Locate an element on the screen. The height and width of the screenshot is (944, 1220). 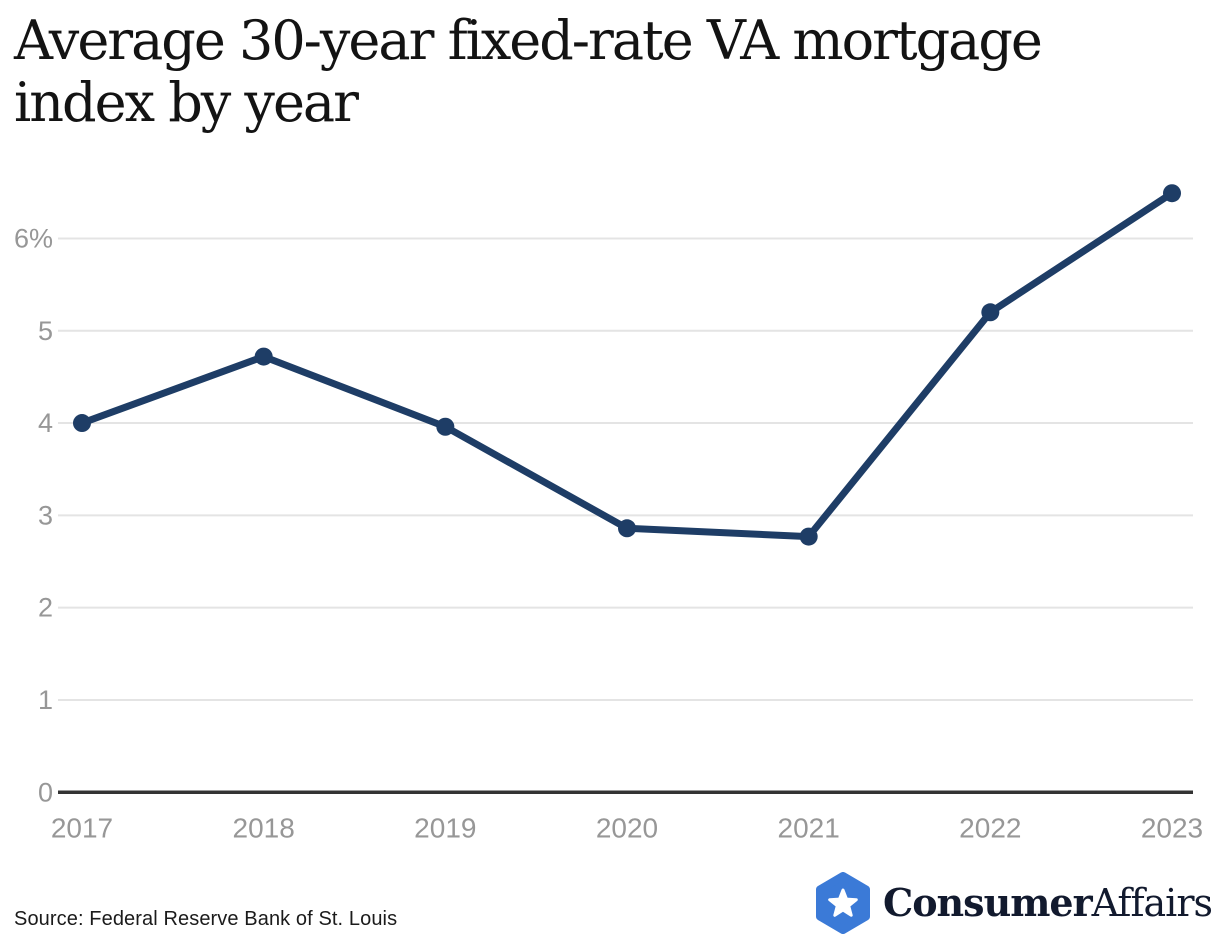
star-icon is located at coordinates (843, 902).